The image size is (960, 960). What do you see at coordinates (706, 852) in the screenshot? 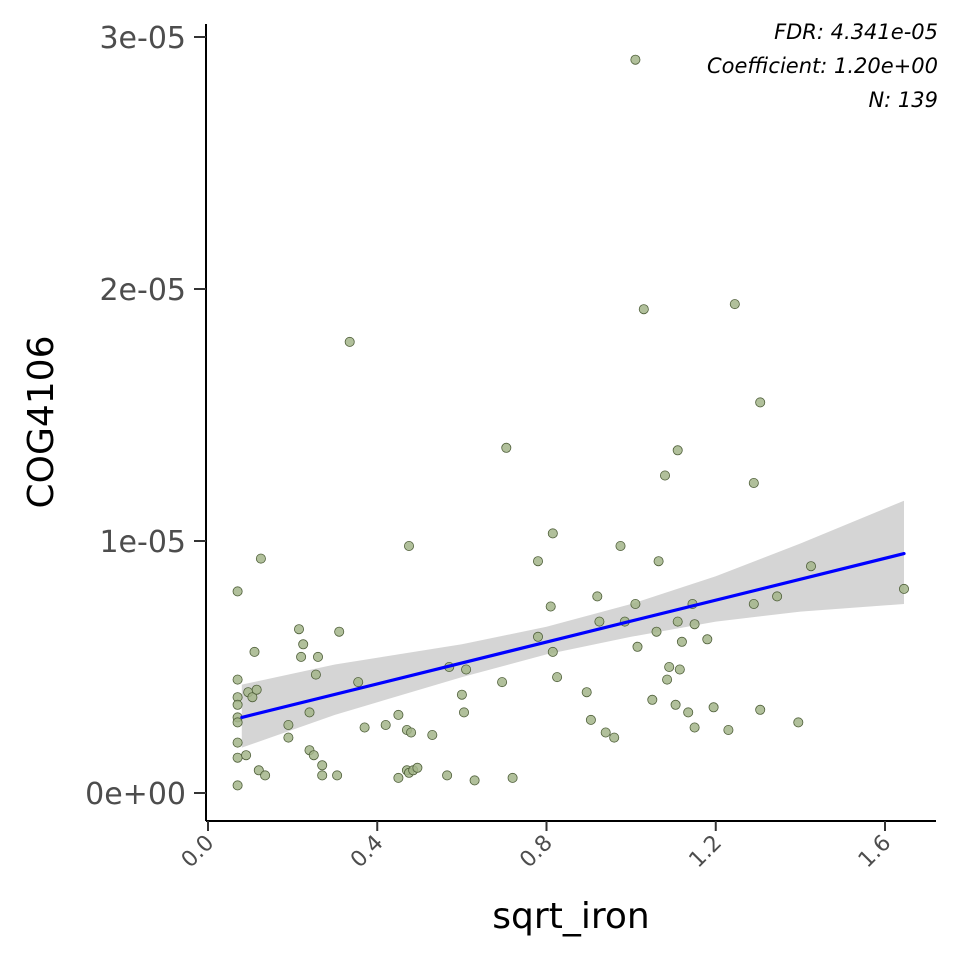
I see `x-tick-label: 1.2` at bounding box center [706, 852].